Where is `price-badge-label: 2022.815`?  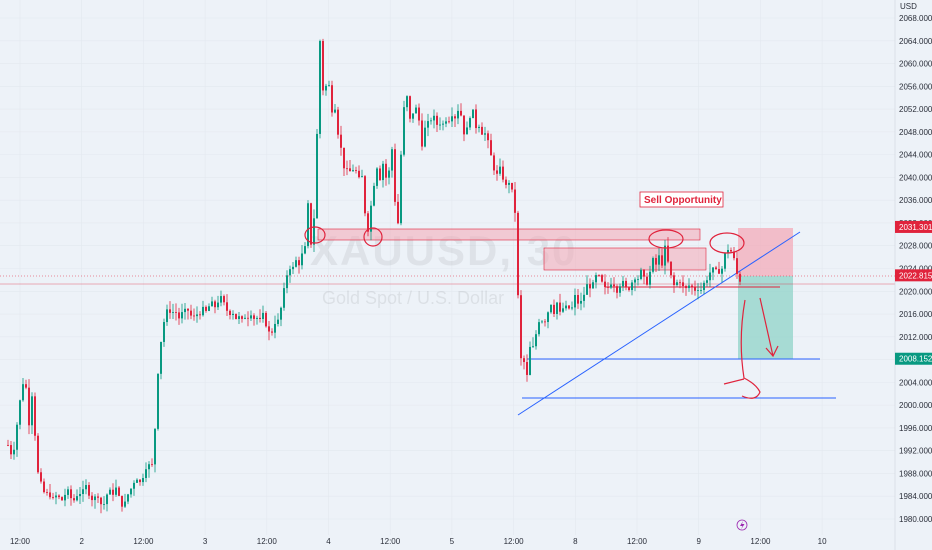 price-badge-label: 2022.815 is located at coordinates (915, 275).